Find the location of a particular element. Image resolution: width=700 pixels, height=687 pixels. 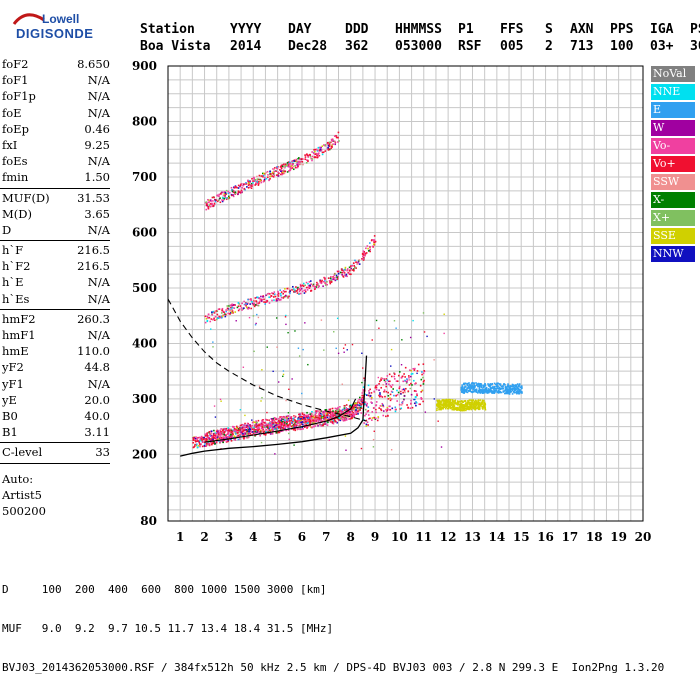

param-row: foE N/A is located at coordinates (55, 114).